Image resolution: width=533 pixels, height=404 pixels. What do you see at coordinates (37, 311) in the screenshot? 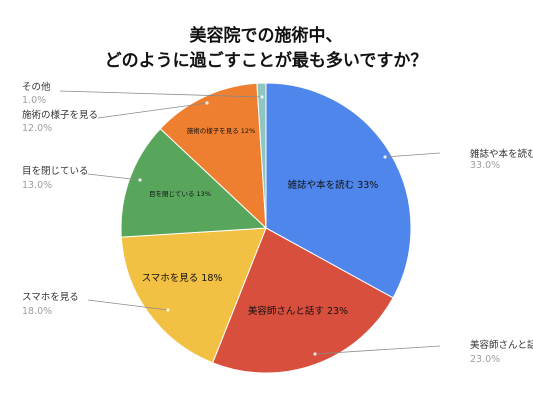
I see `slice-outer-value-2: 18.0%` at bounding box center [37, 311].